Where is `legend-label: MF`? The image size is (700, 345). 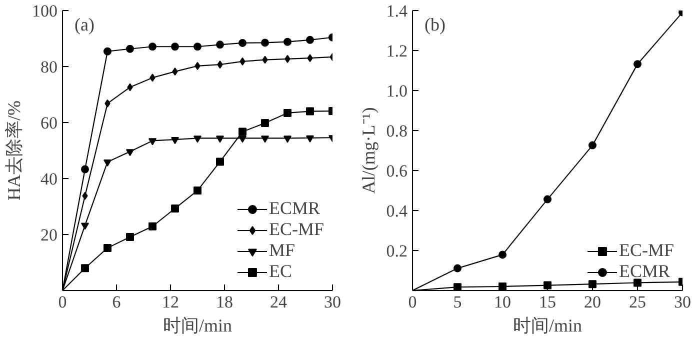 legend-label: MF is located at coordinates (281, 250).